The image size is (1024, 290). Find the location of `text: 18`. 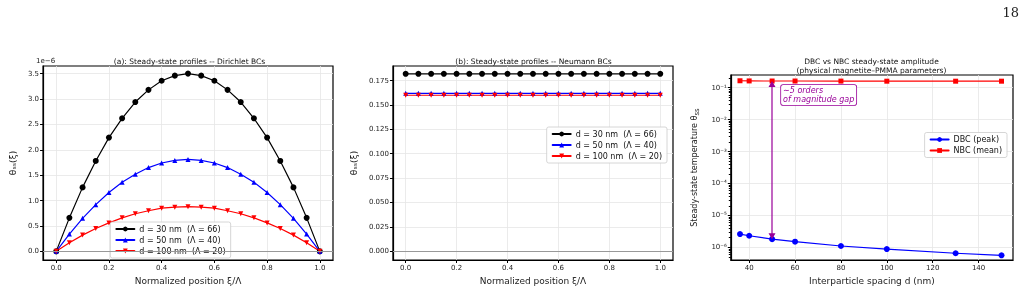

text: 18 is located at coordinates (1010, 12).